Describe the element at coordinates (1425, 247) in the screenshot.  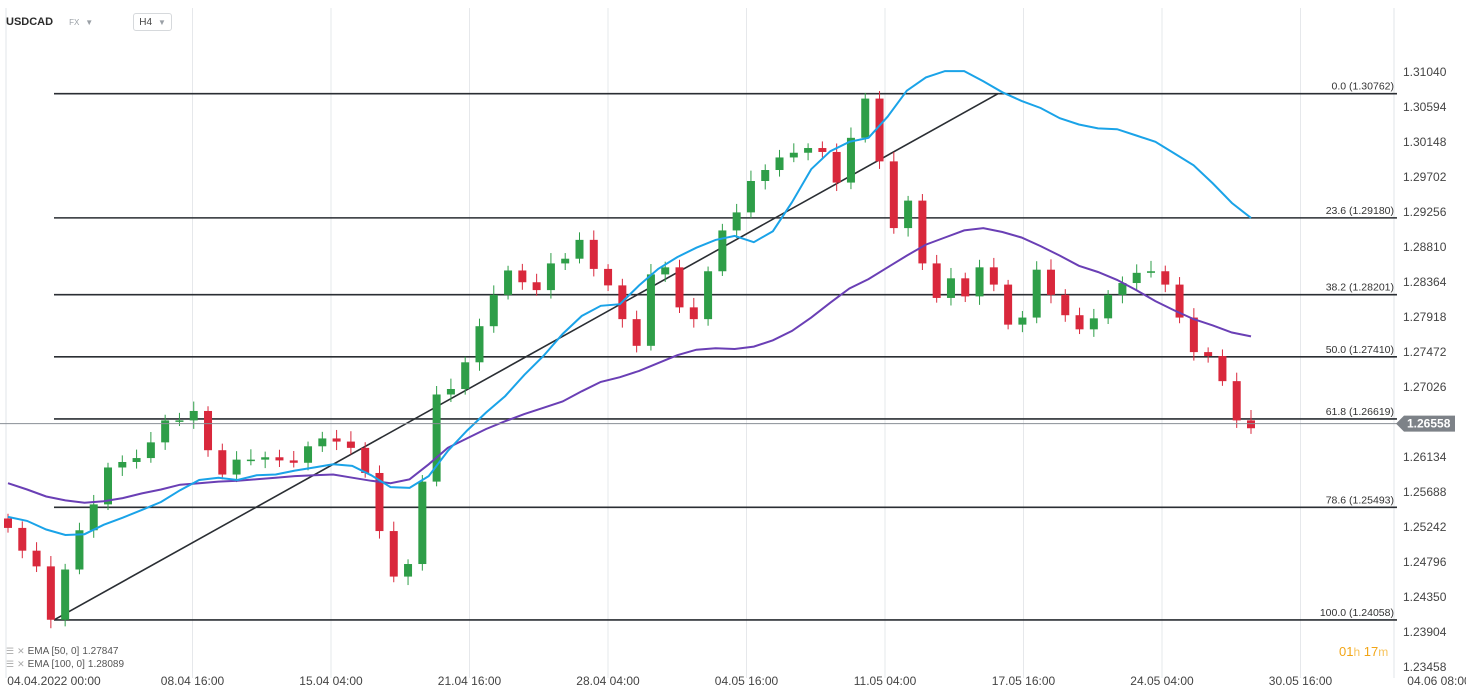
I see `price-tick-label: 1.28810` at that location.